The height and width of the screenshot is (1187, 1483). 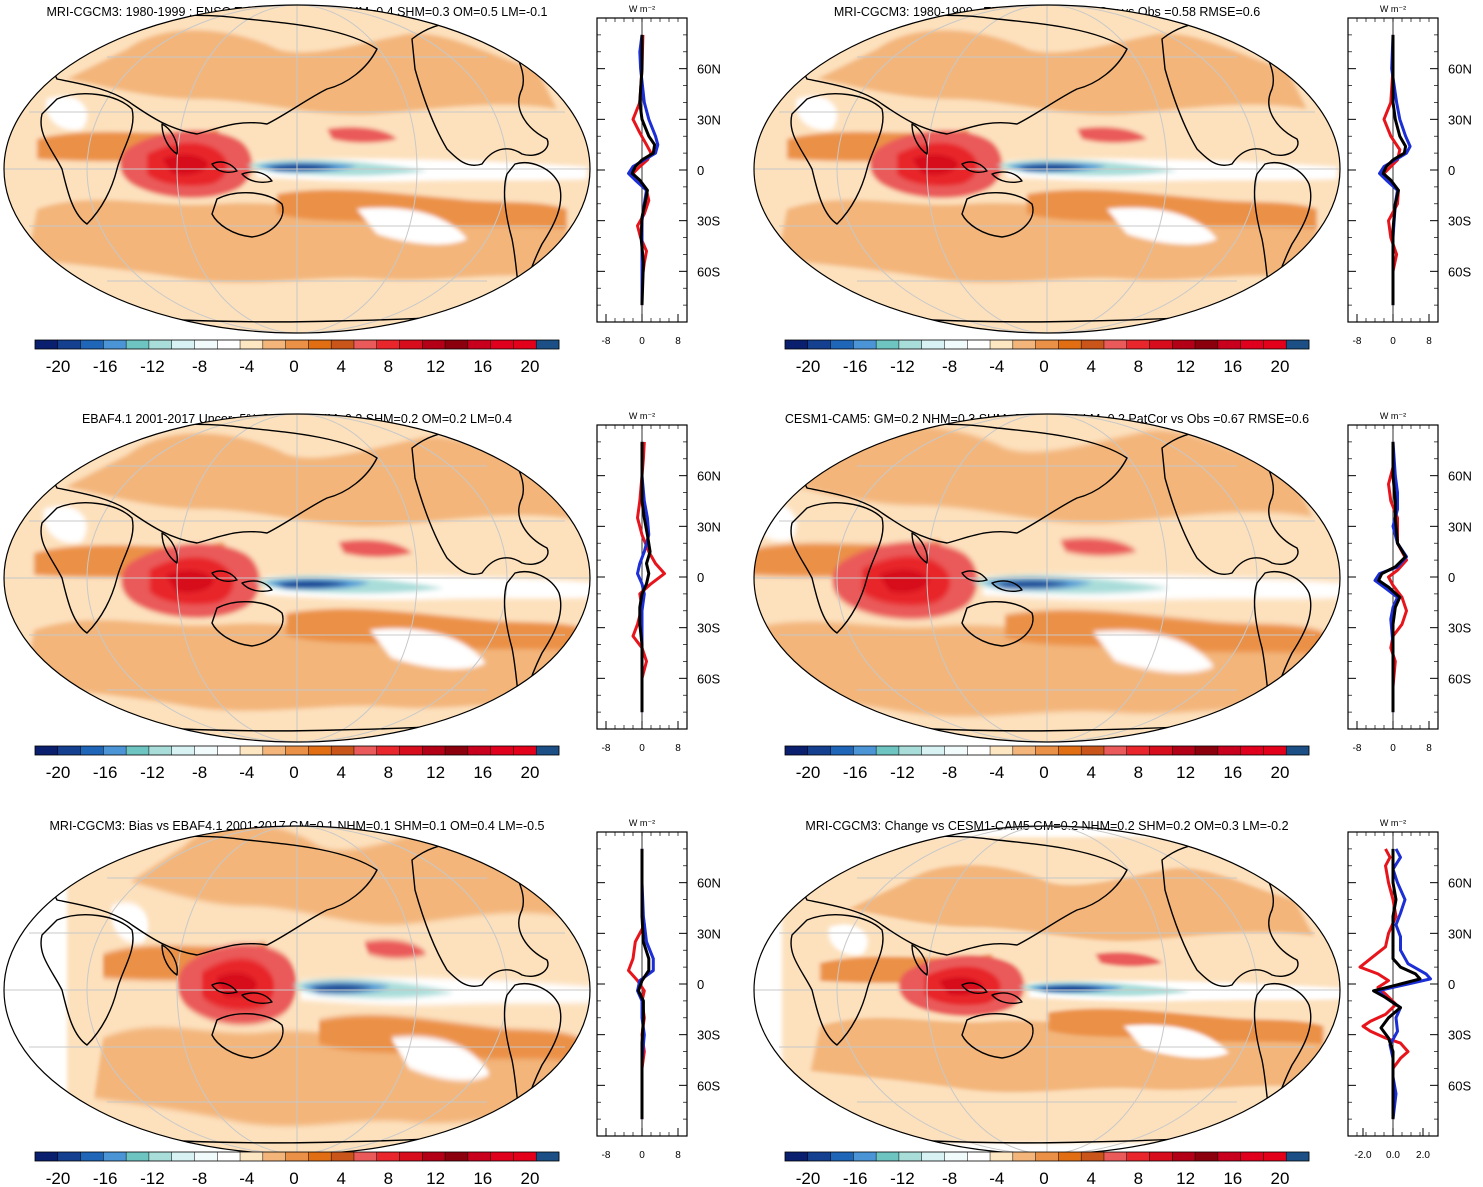 I want to click on colorbar-tick-label: 20, so click(x=530, y=1178).